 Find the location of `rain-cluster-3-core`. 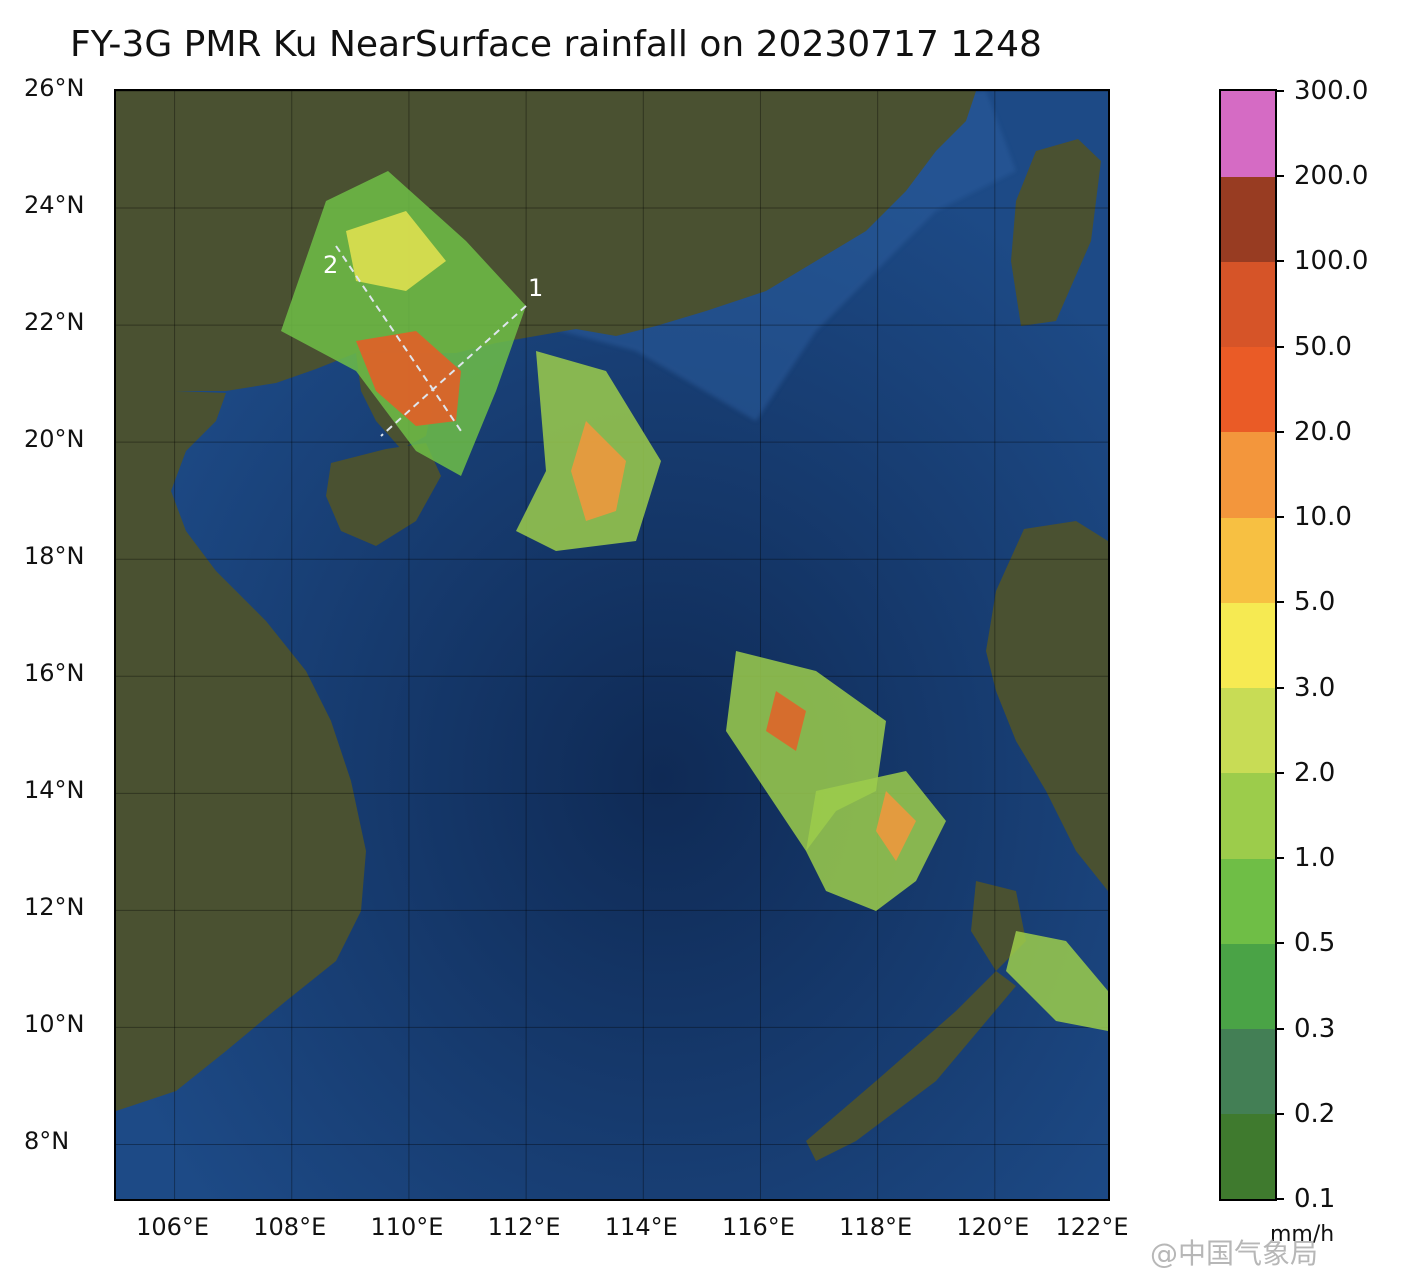

rain-cluster-3-core is located at coordinates (786, 721).